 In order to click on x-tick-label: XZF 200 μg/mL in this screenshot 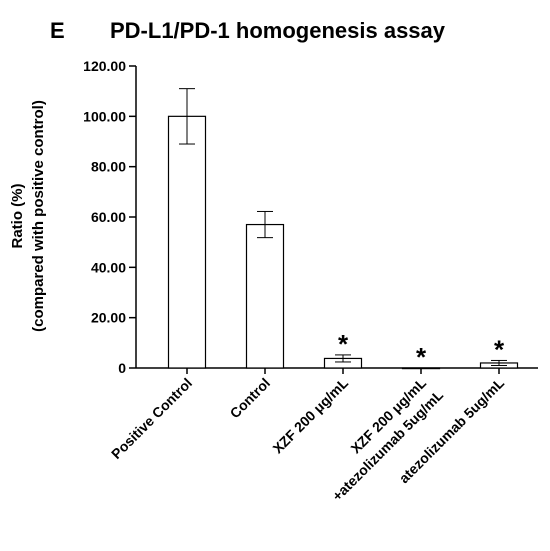, I will do `click(310, 415)`.